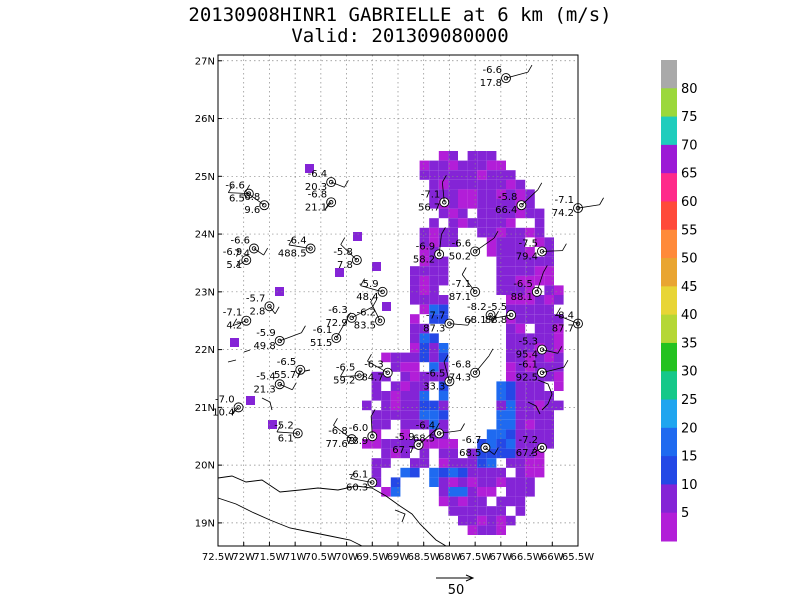 This screenshot has width=800, height=600. I want to click on station-value-bottom: 4.2, so click(234, 326).